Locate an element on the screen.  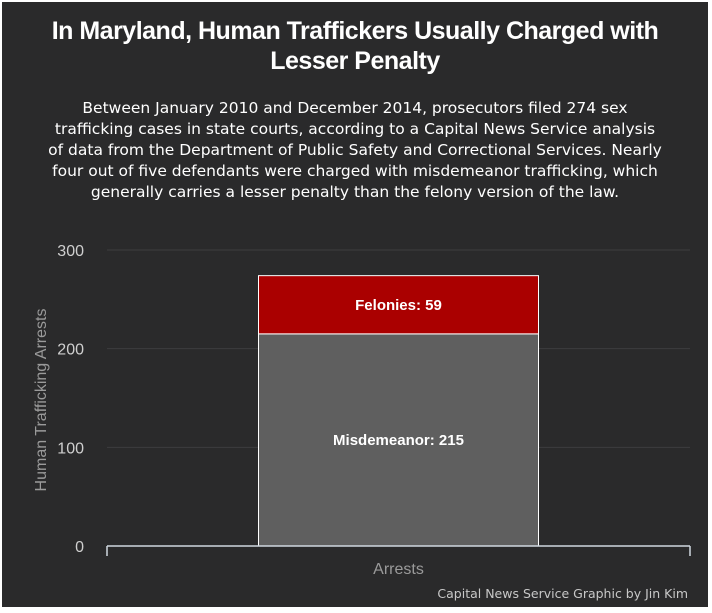
bar-felonies is located at coordinates (398, 305).